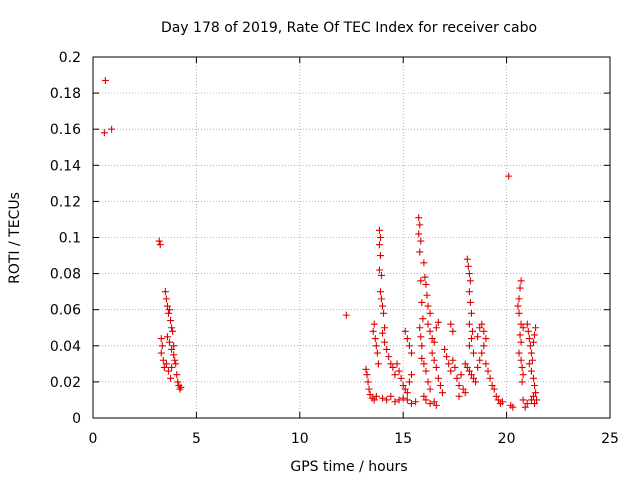 This screenshot has width=640, height=480. Describe the element at coordinates (70, 239) in the screenshot. I see `y-tick-label: 0.1` at that location.